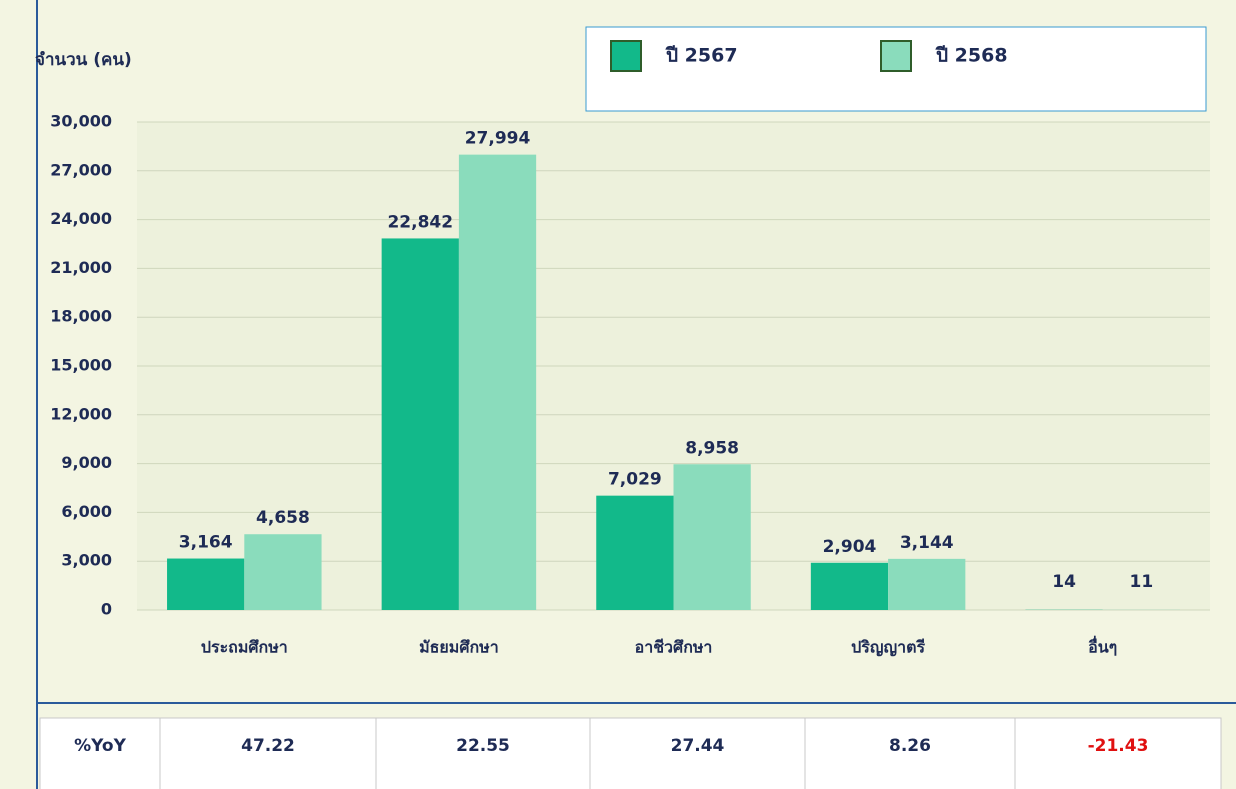 The height and width of the screenshot is (789, 1236). Describe the element at coordinates (206, 543) in the screenshot. I see `value-label: 3,164` at that location.